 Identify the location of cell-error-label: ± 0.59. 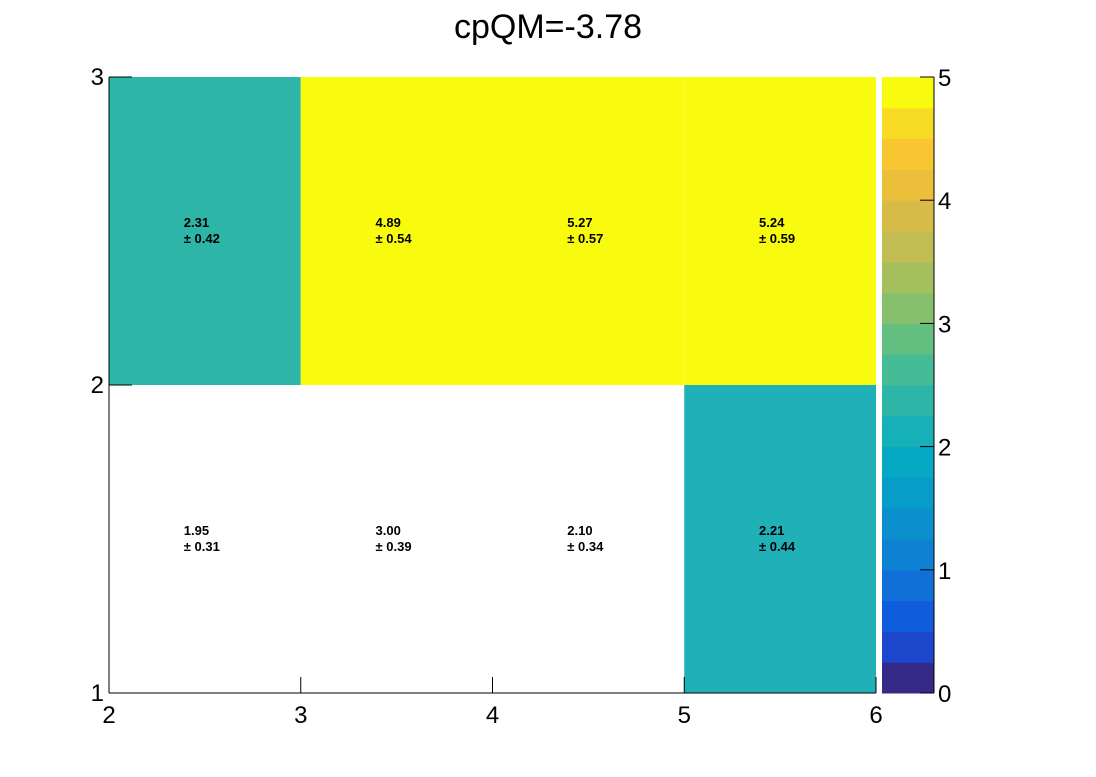
(777, 238).